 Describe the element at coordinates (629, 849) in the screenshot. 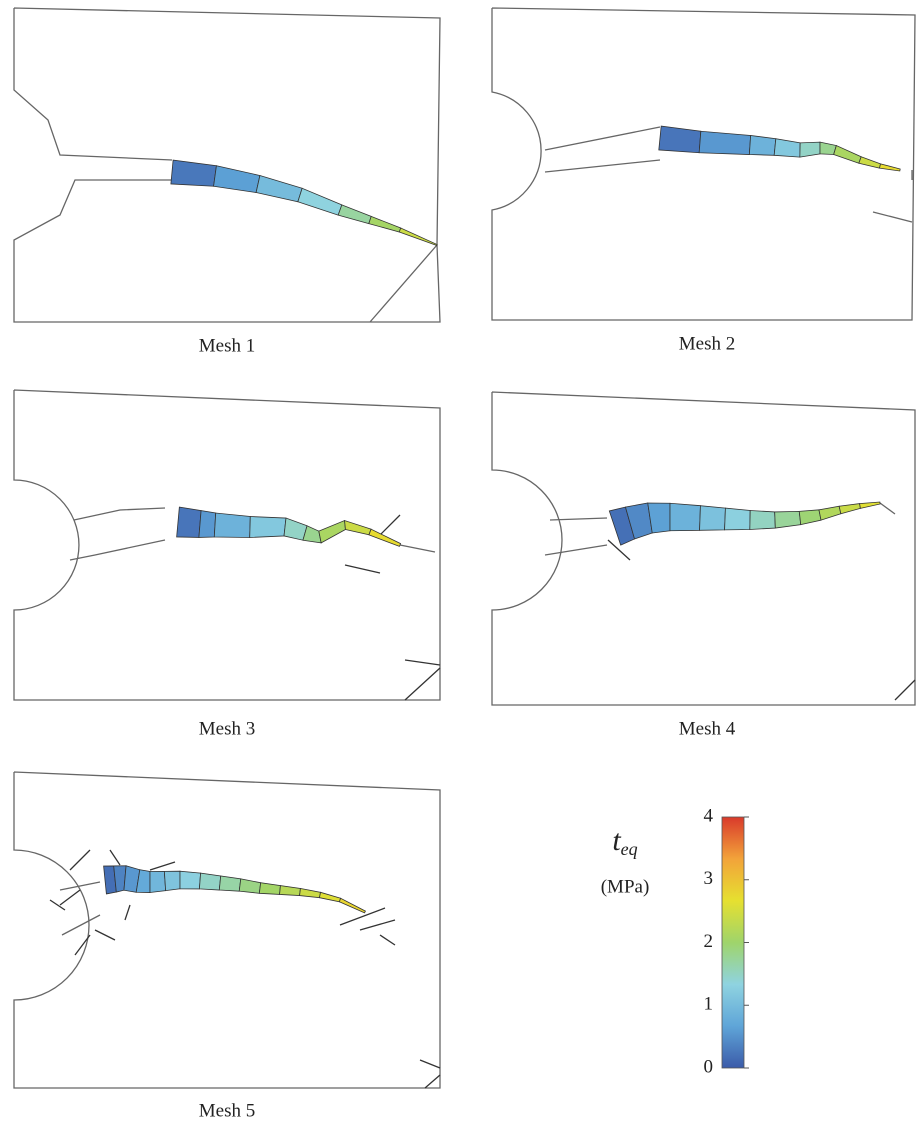

I see `subscript: eq` at that location.